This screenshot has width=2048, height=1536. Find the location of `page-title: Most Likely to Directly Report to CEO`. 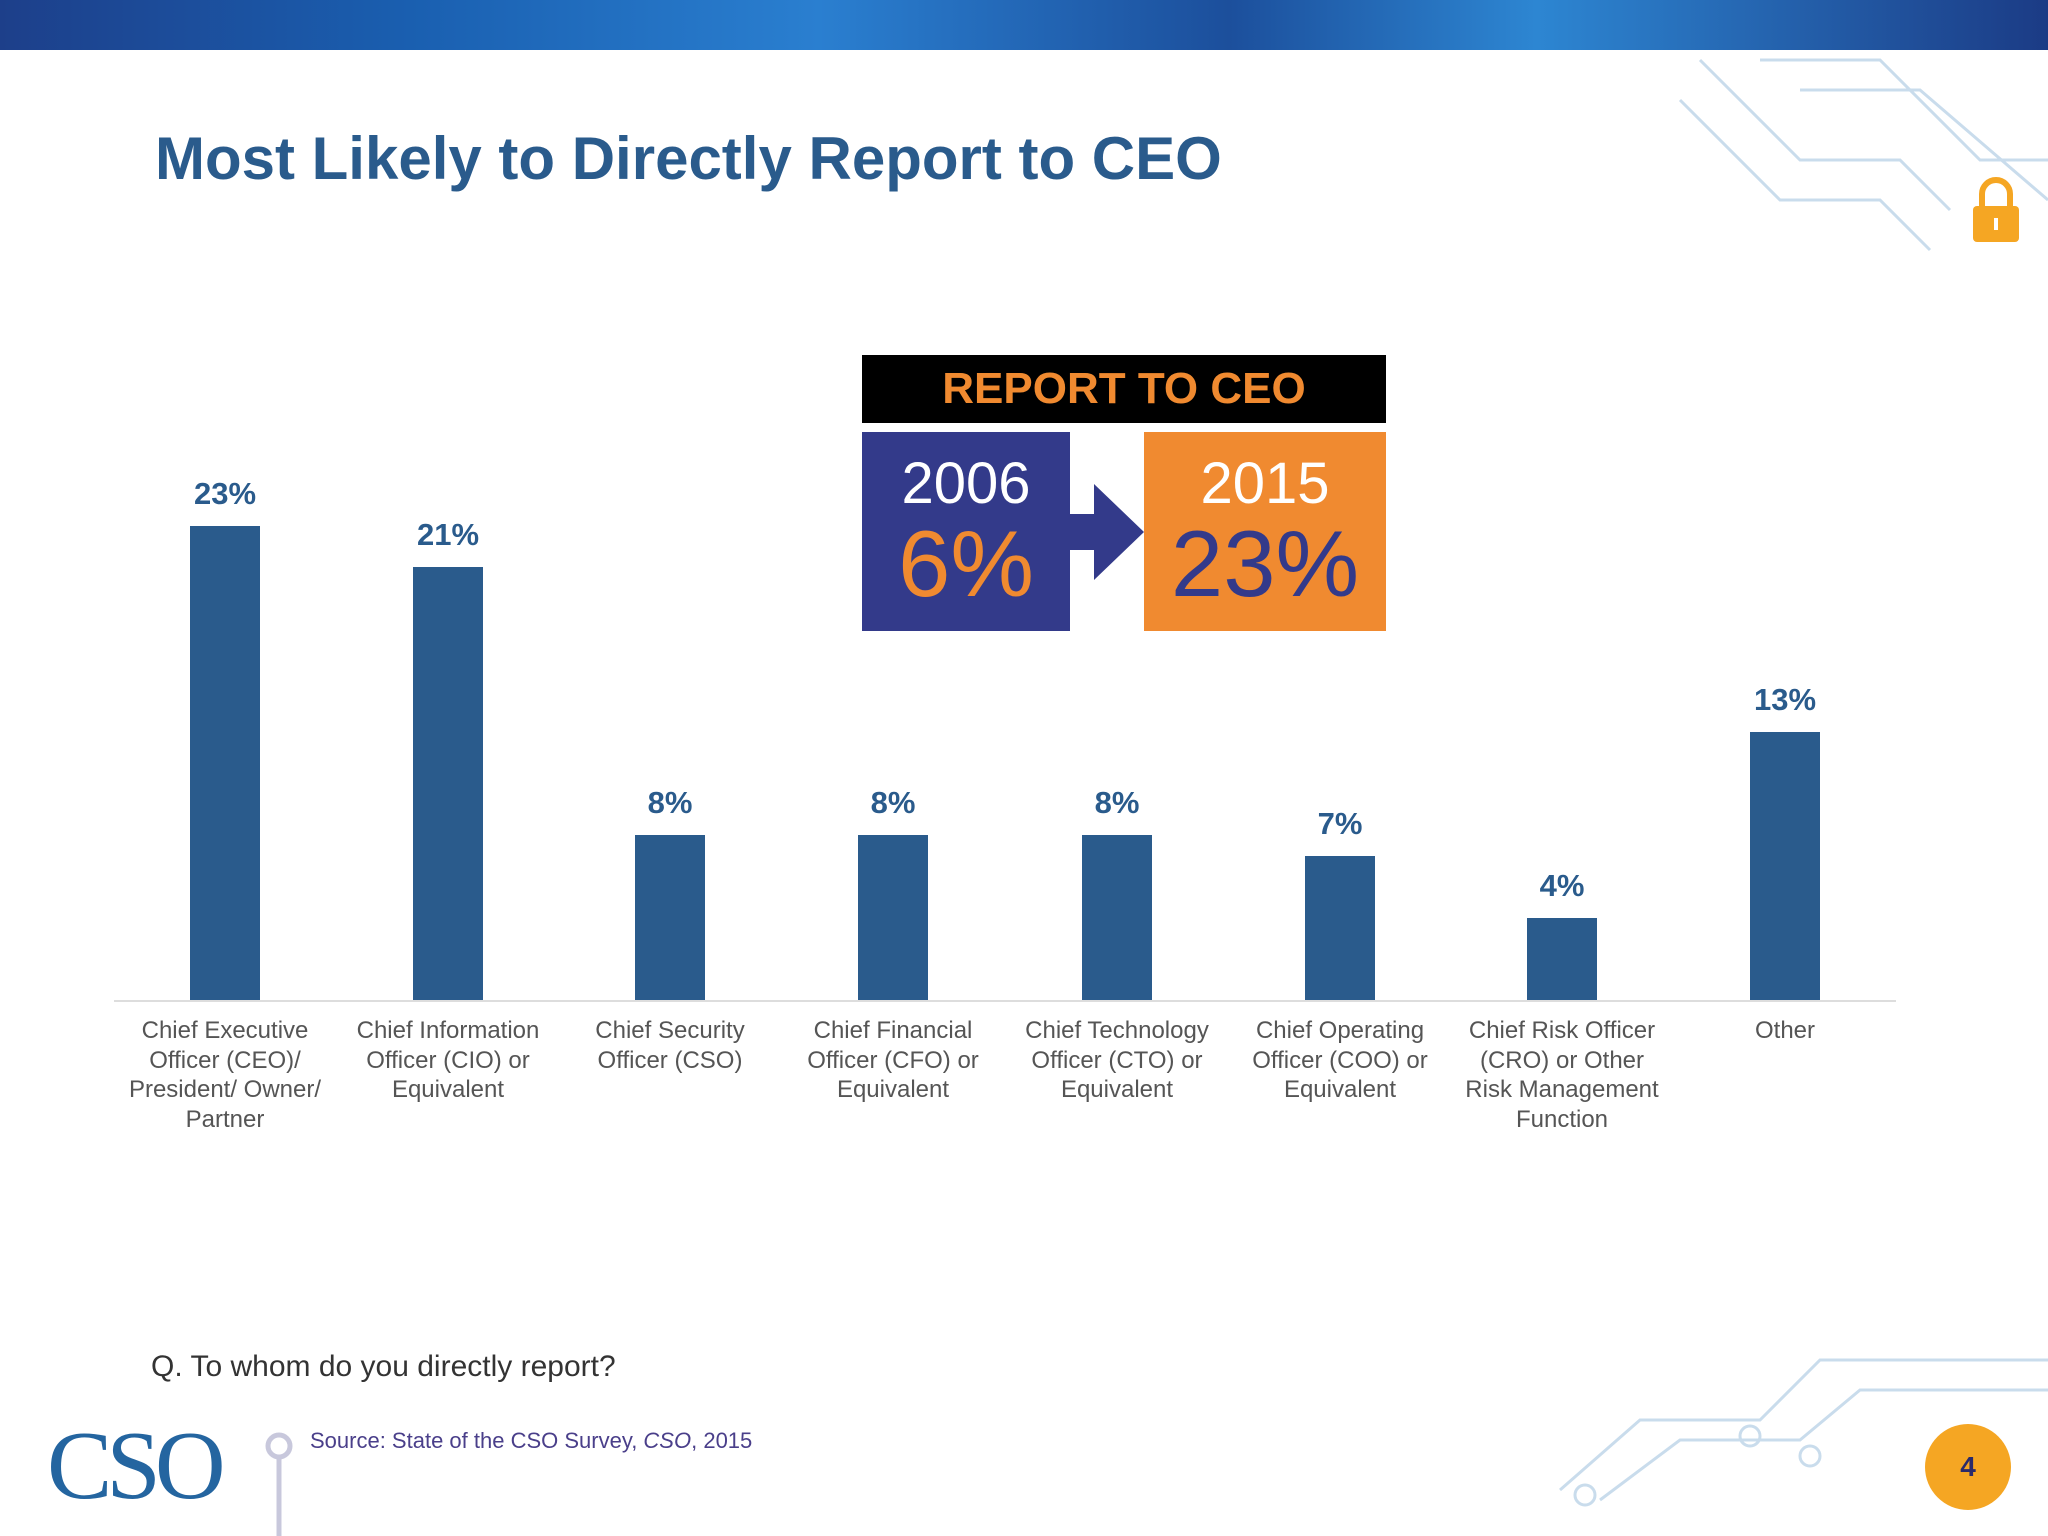

page-title: Most Likely to Directly Report to CEO is located at coordinates (688, 158).